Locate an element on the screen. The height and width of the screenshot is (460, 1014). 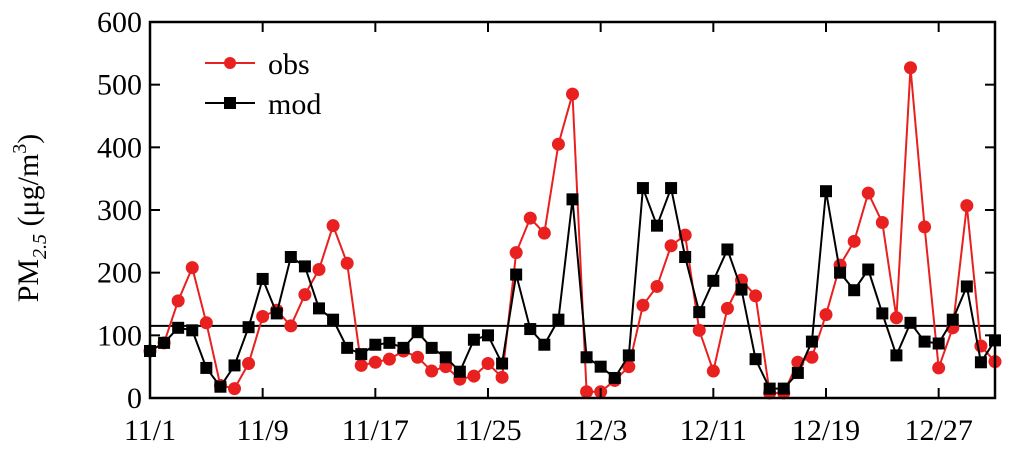
legend-obs-label: obs is located at coordinates (289, 64).